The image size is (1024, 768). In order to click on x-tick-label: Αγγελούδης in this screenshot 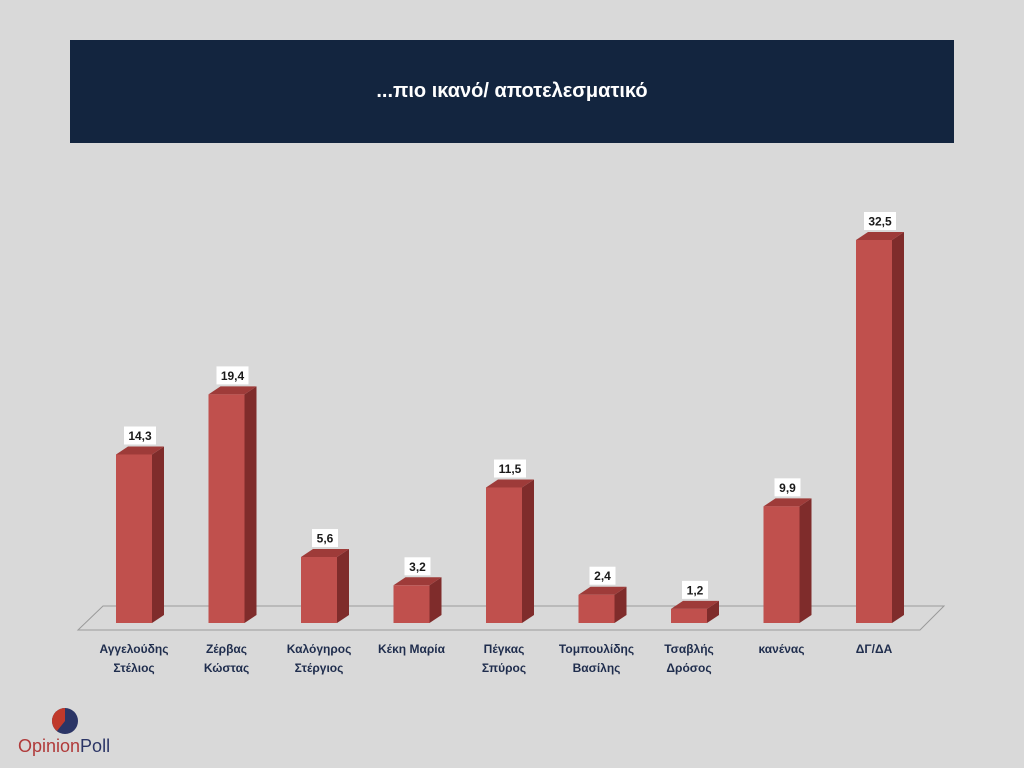, I will do `click(134, 649)`.